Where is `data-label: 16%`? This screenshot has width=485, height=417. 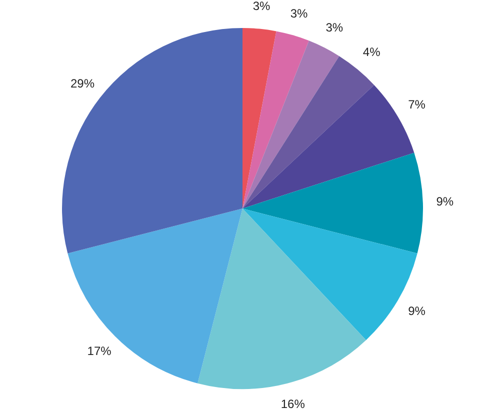 data-label: 16% is located at coordinates (293, 403).